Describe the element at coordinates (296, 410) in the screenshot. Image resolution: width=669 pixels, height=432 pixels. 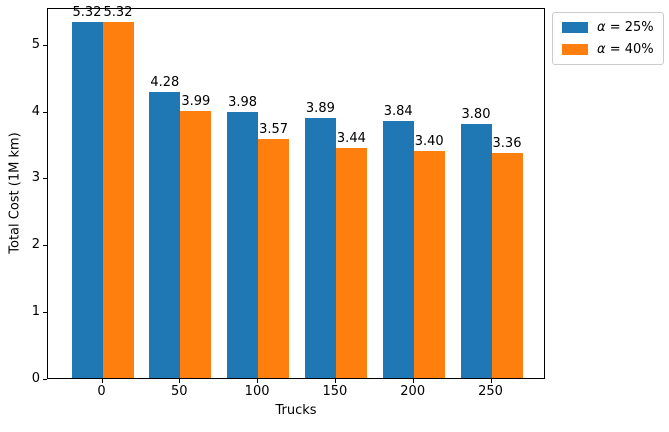
I see `x-axis-label: Trucks` at that location.